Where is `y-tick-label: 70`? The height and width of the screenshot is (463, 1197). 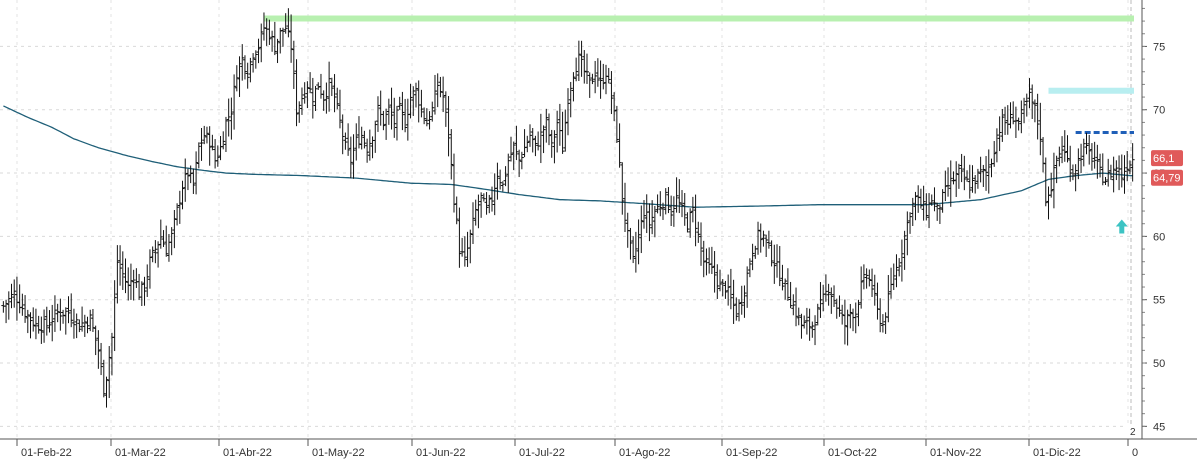
y-tick-label: 70 is located at coordinates (1159, 111).